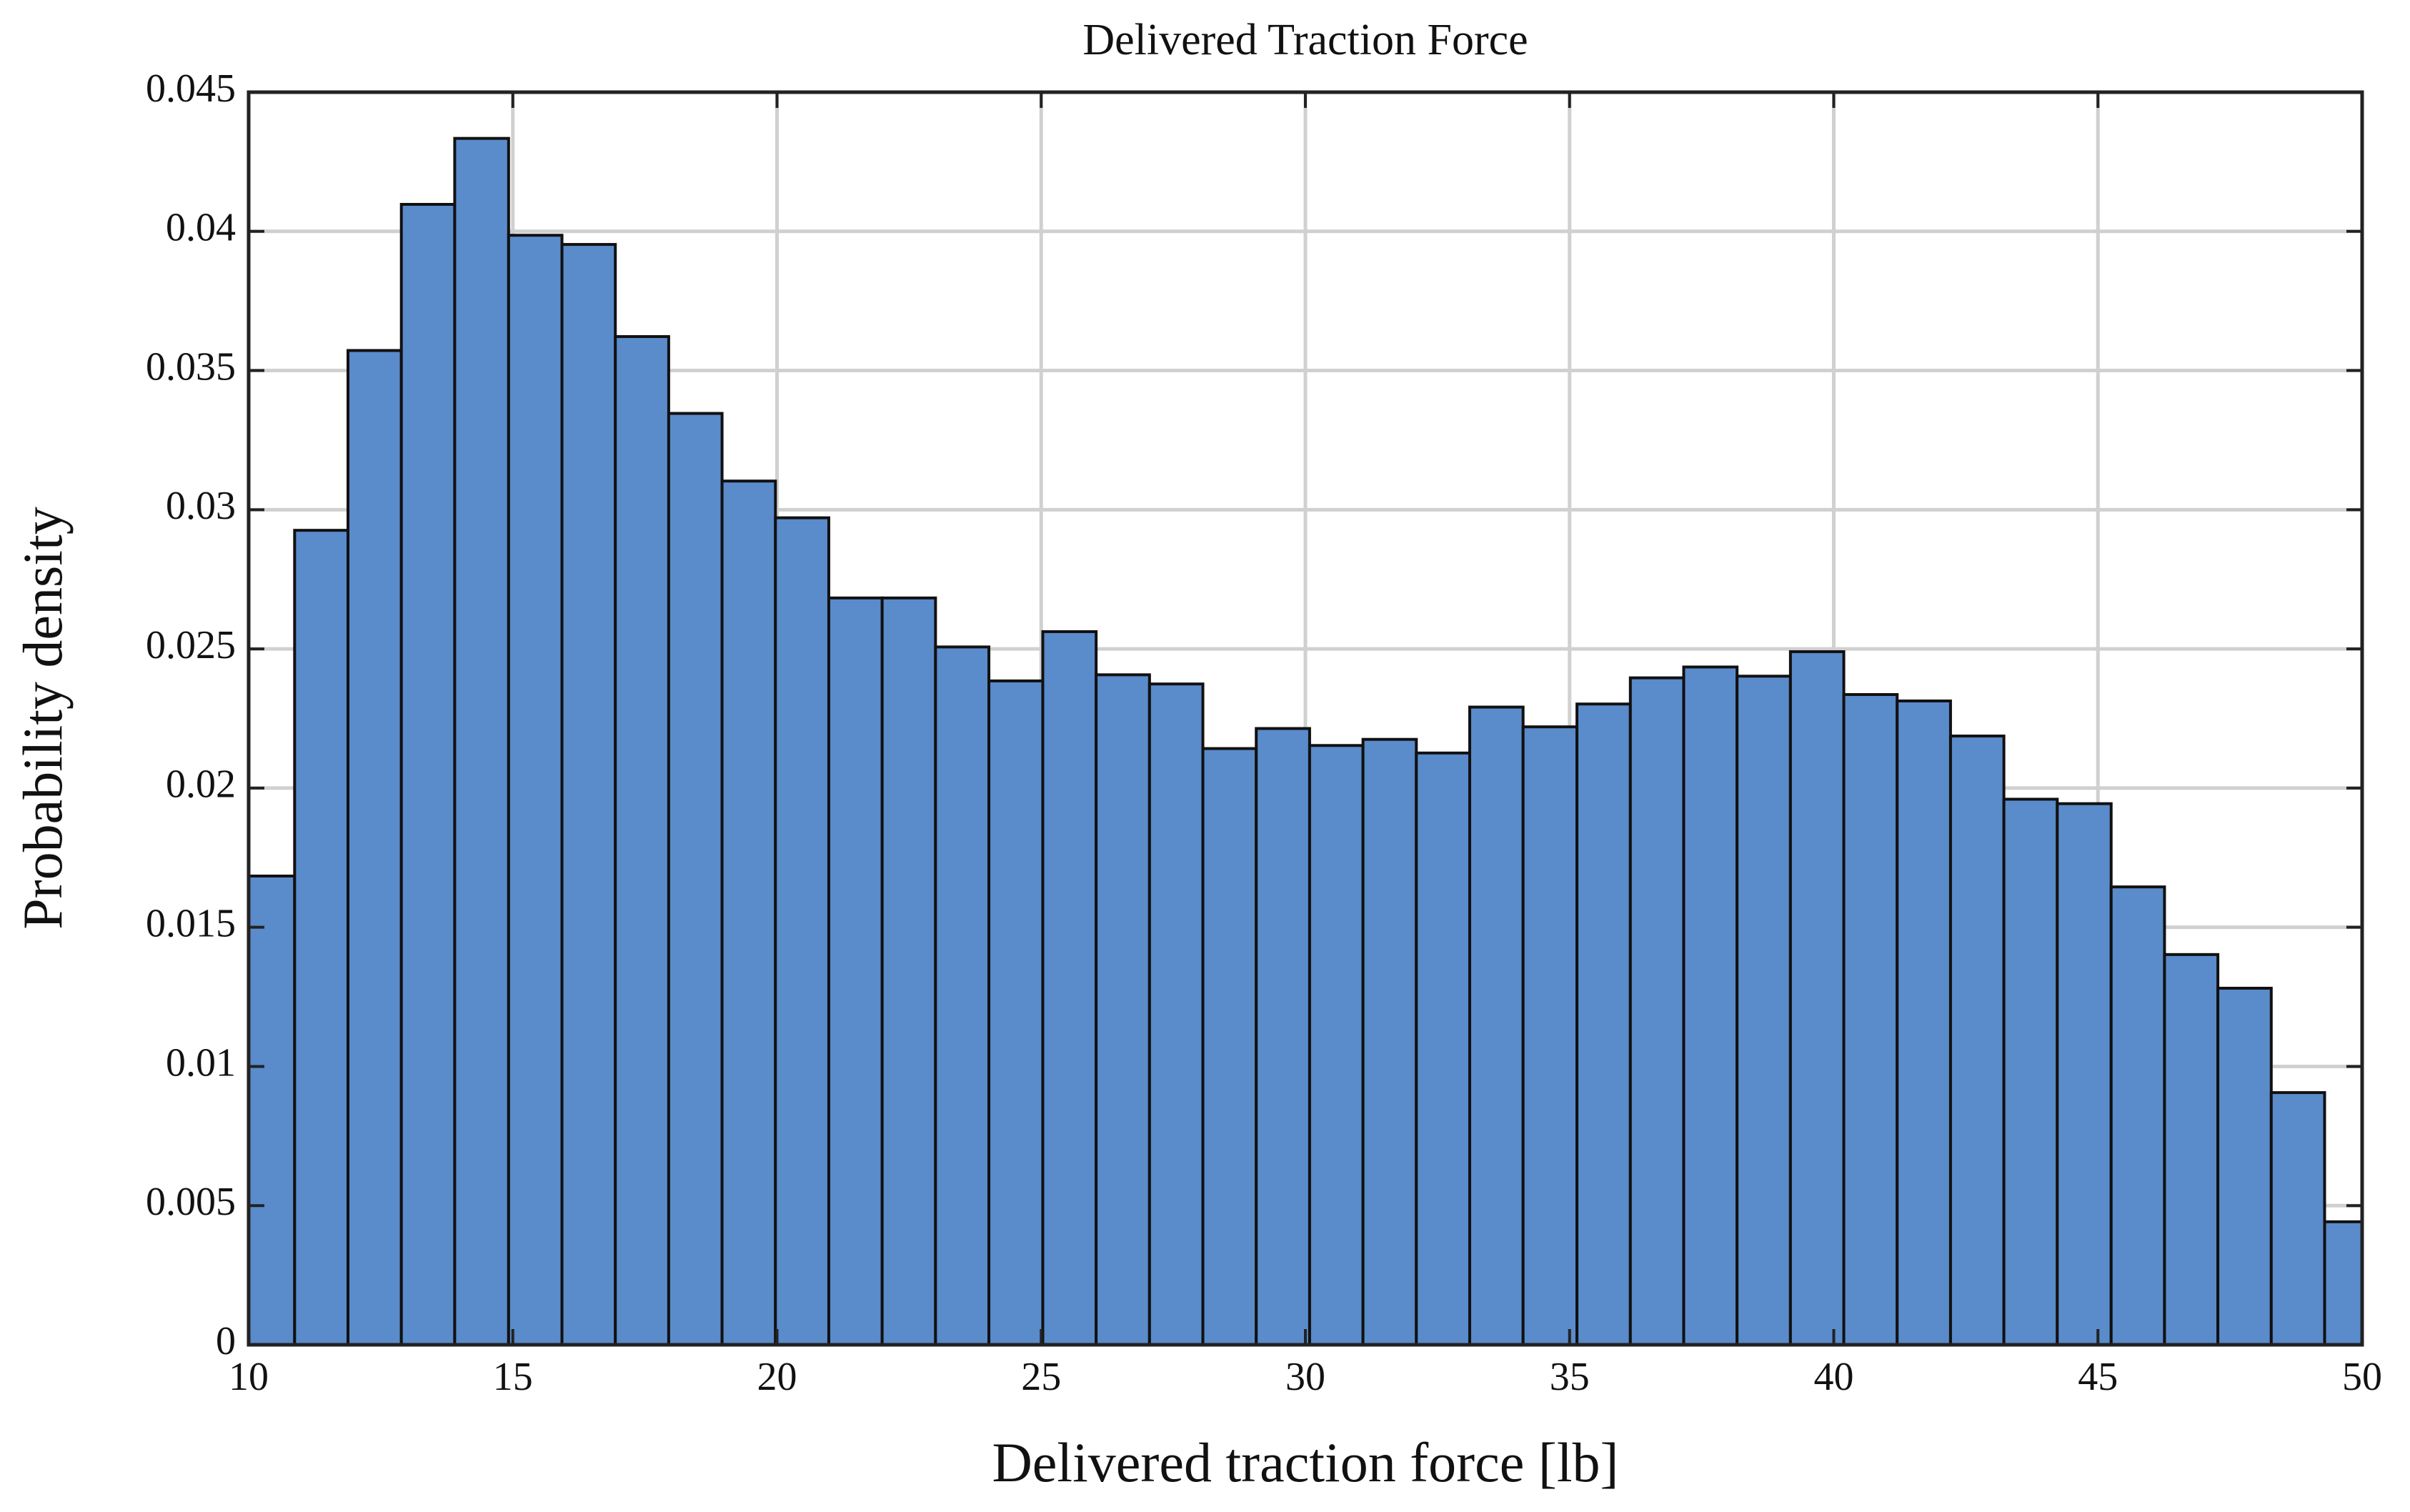  Describe the element at coordinates (1570, 1377) in the screenshot. I see `x-tick-label: 35` at that location.